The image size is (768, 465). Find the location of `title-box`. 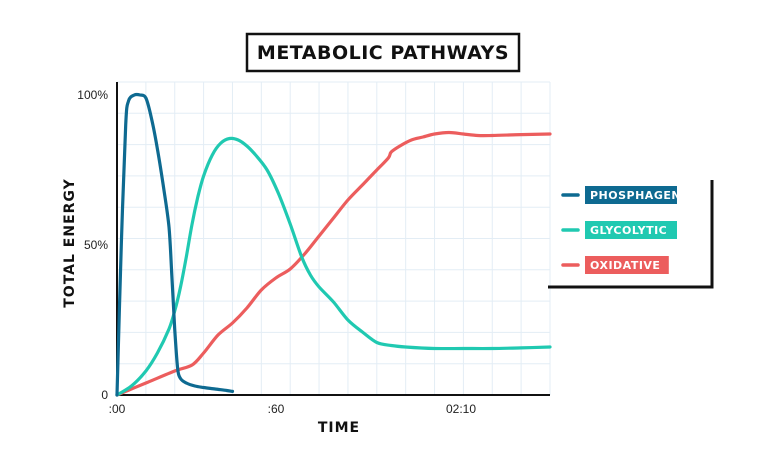

title-box is located at coordinates (383, 52).